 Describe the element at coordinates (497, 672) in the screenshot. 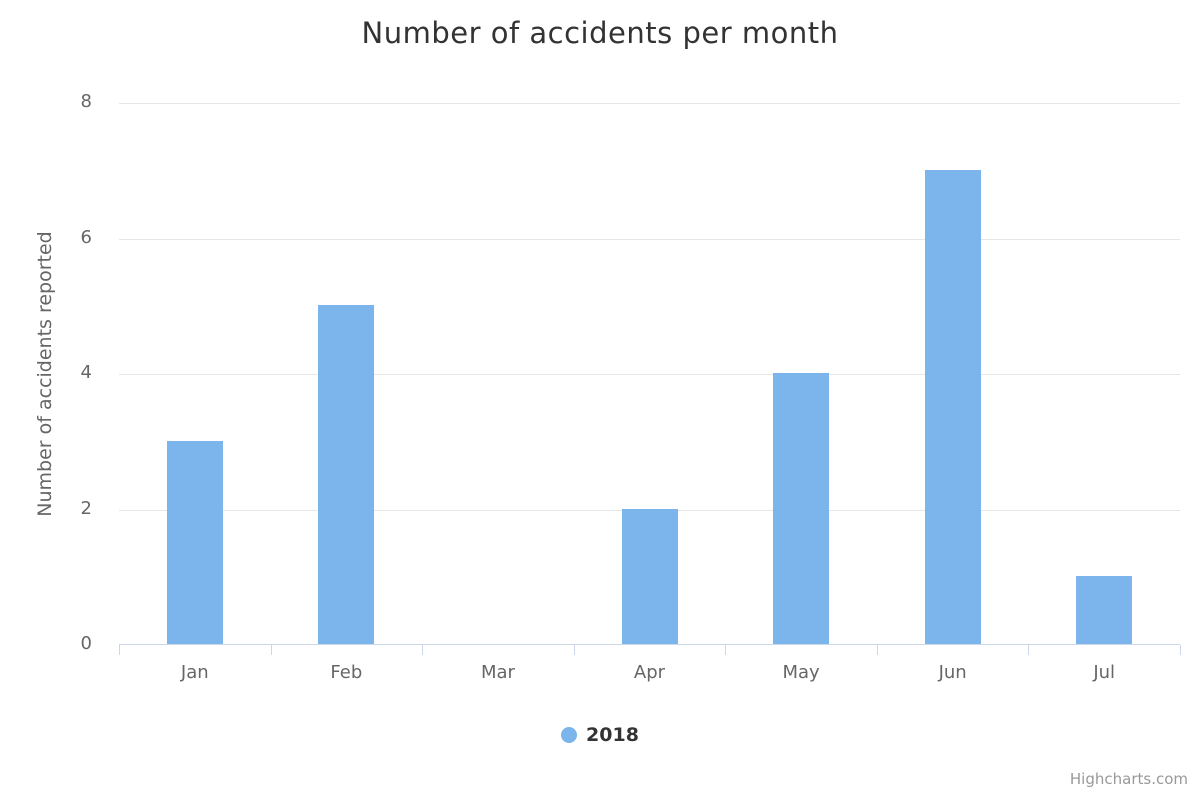

I see `x-axis-label-mar: Mar` at that location.